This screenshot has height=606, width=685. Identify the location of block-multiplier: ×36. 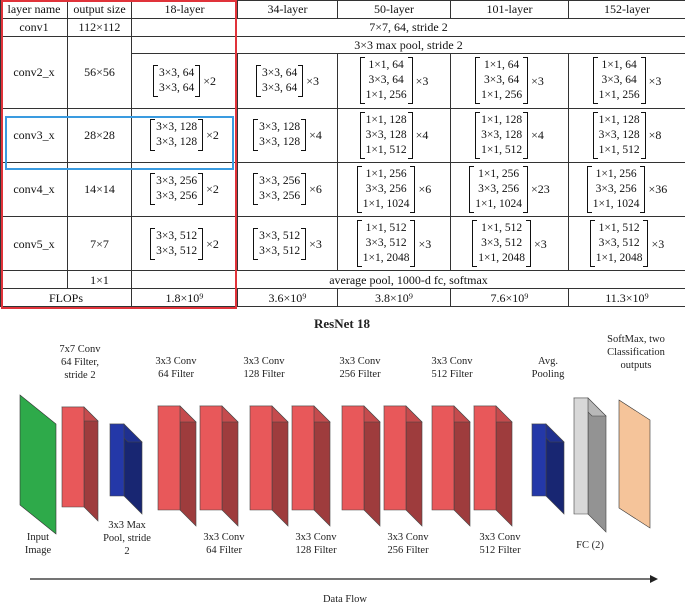
(658, 189).